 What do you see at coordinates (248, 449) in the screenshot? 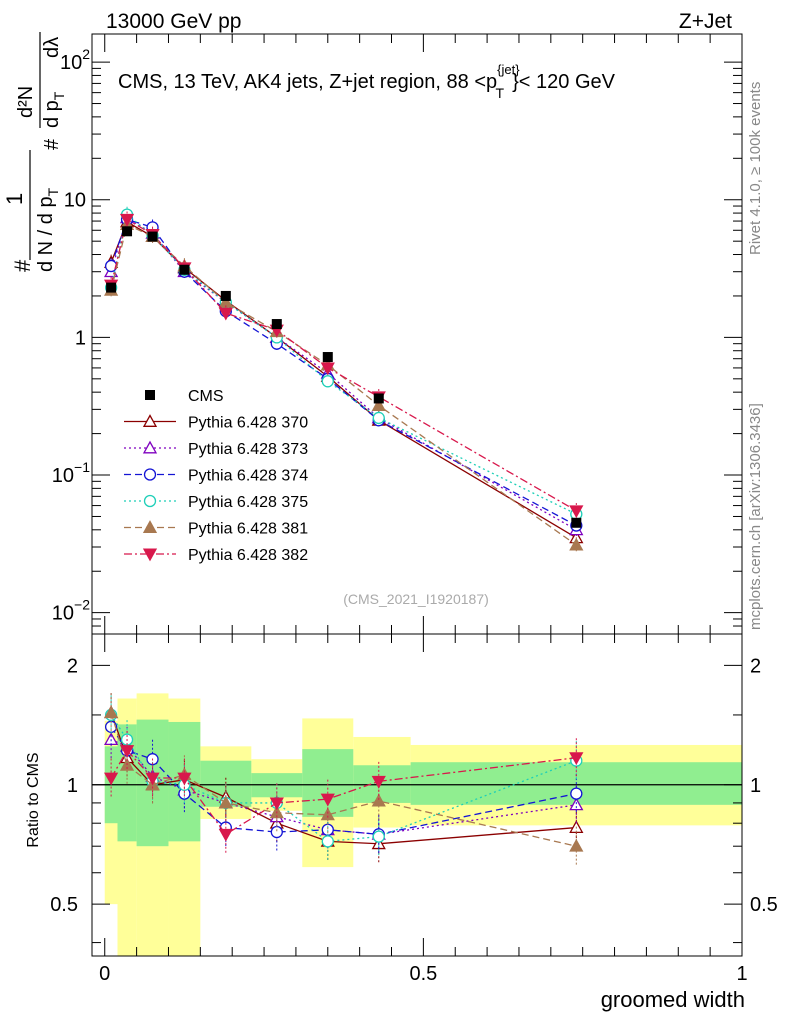
I see `legend-label: Pythia 6.428 373` at bounding box center [248, 449].